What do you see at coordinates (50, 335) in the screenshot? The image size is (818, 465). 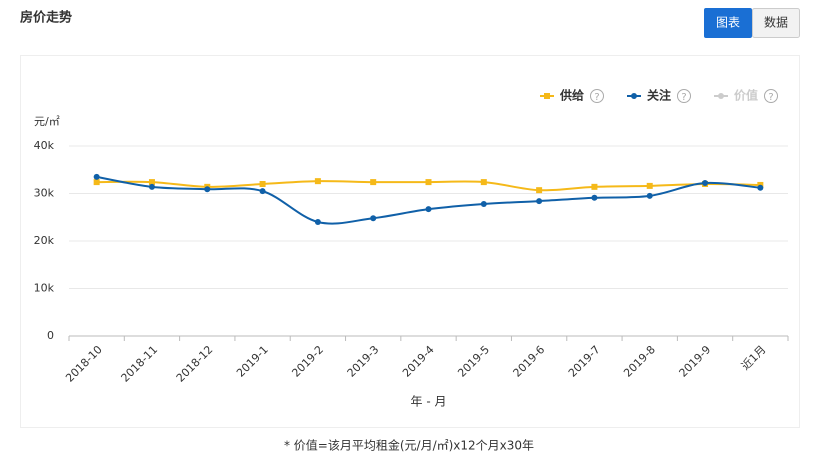 I see `y-tick-label: 0` at bounding box center [50, 335].